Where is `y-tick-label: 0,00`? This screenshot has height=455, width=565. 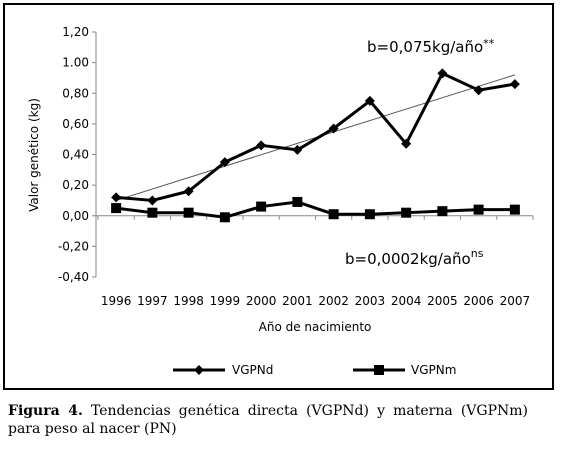
y-tick-label: 0,00 is located at coordinates (75, 216).